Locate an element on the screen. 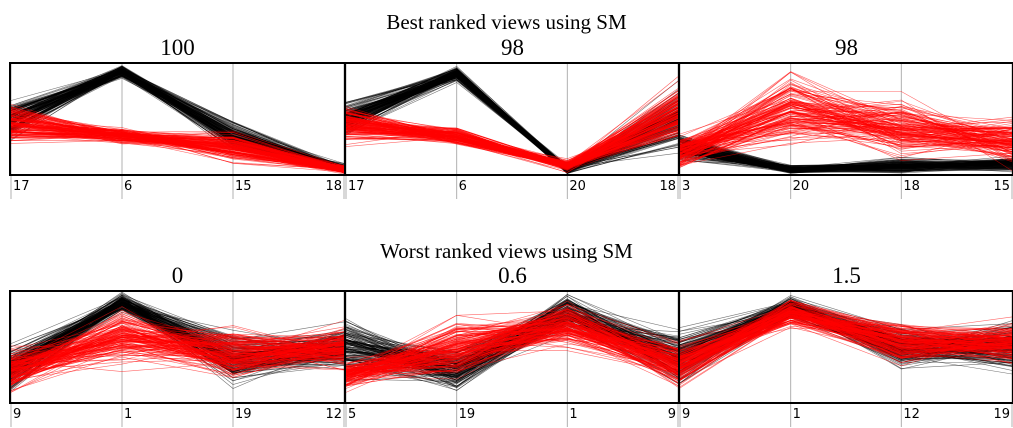 The image size is (1013, 428). axis-label: 3 is located at coordinates (686, 186).